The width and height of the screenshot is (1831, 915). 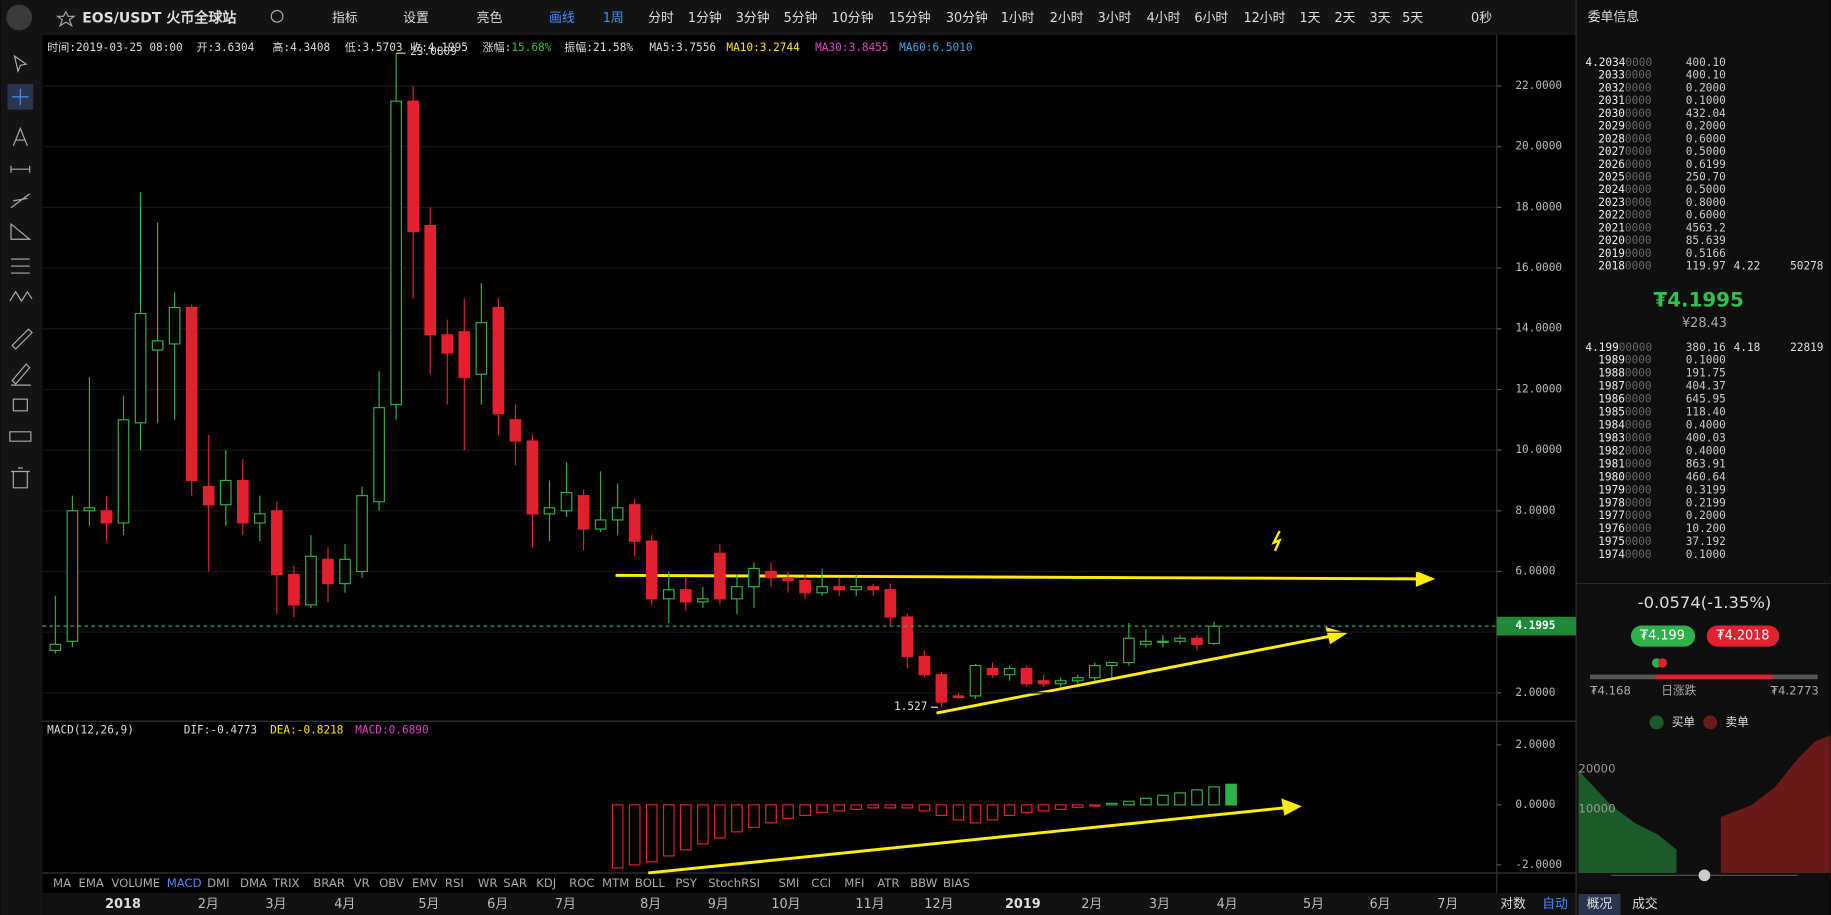 What do you see at coordinates (1706, 541) in the screenshot?
I see `order-amount: 37.192` at bounding box center [1706, 541].